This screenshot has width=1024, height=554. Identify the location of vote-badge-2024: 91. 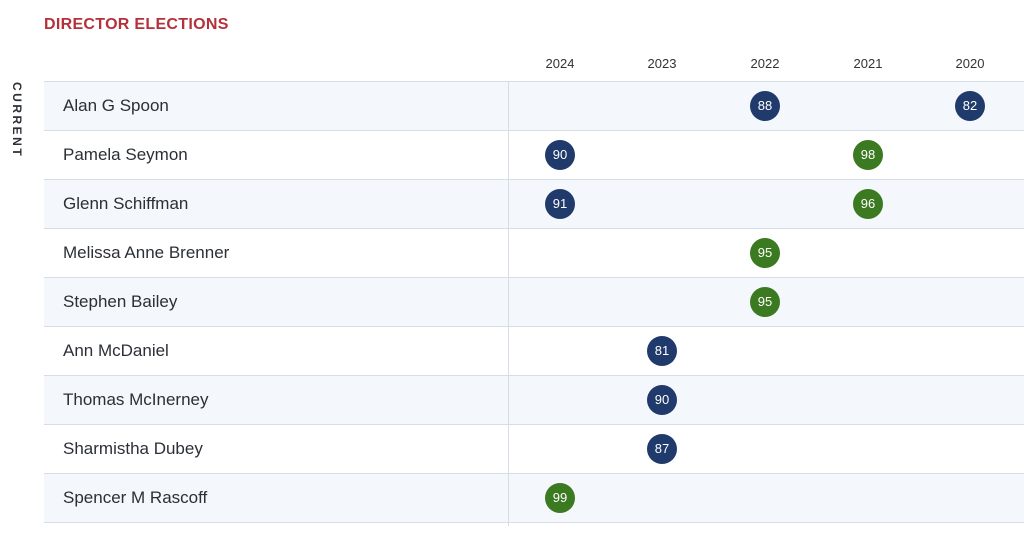
(560, 204).